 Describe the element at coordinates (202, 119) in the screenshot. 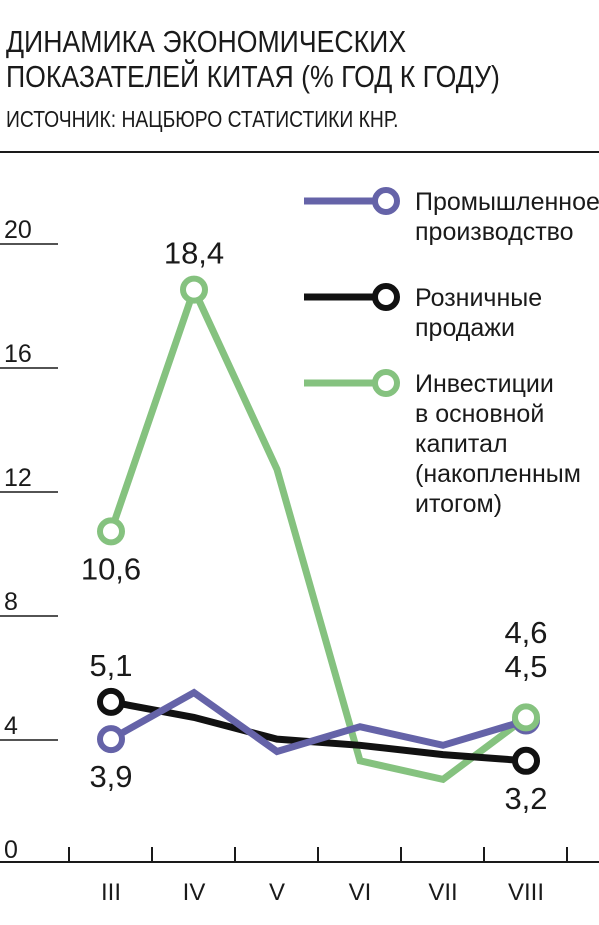

I see `chart-subtitle: ИСТОЧНИК: НАЦБЮРО СТАТИСТИКИ КНР.` at that location.